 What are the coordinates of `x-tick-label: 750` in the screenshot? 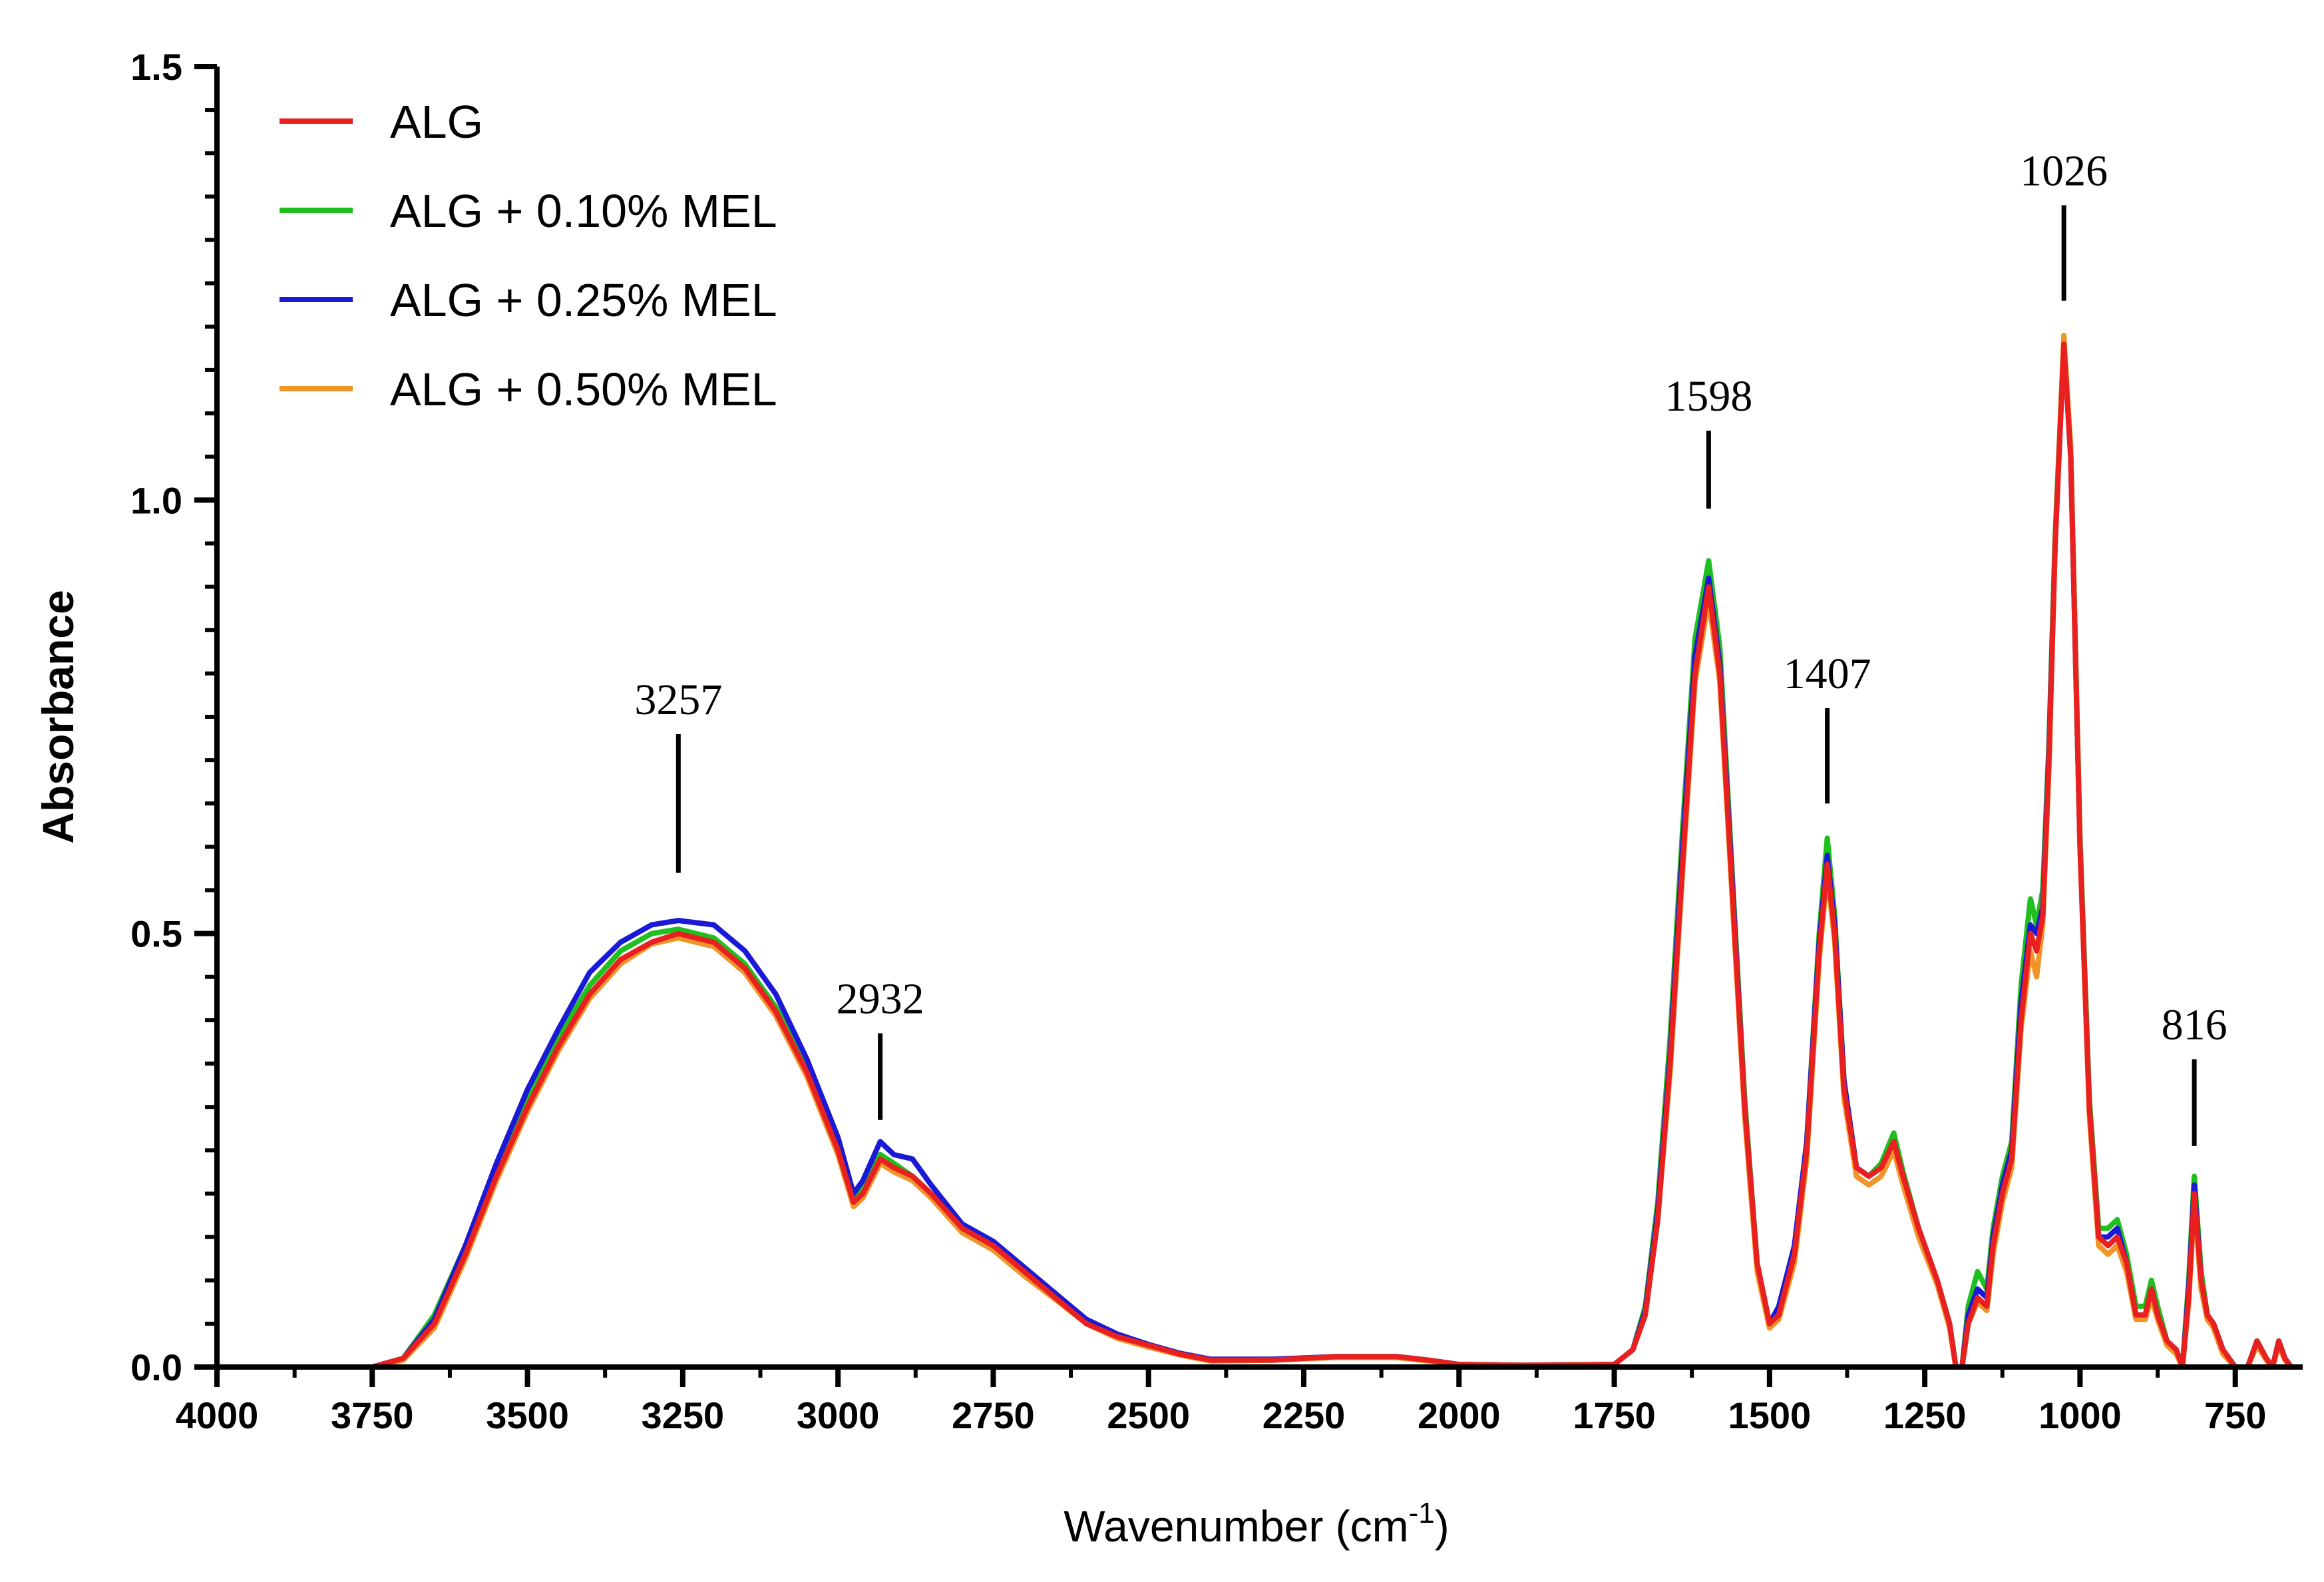 It's located at (2235, 1415).